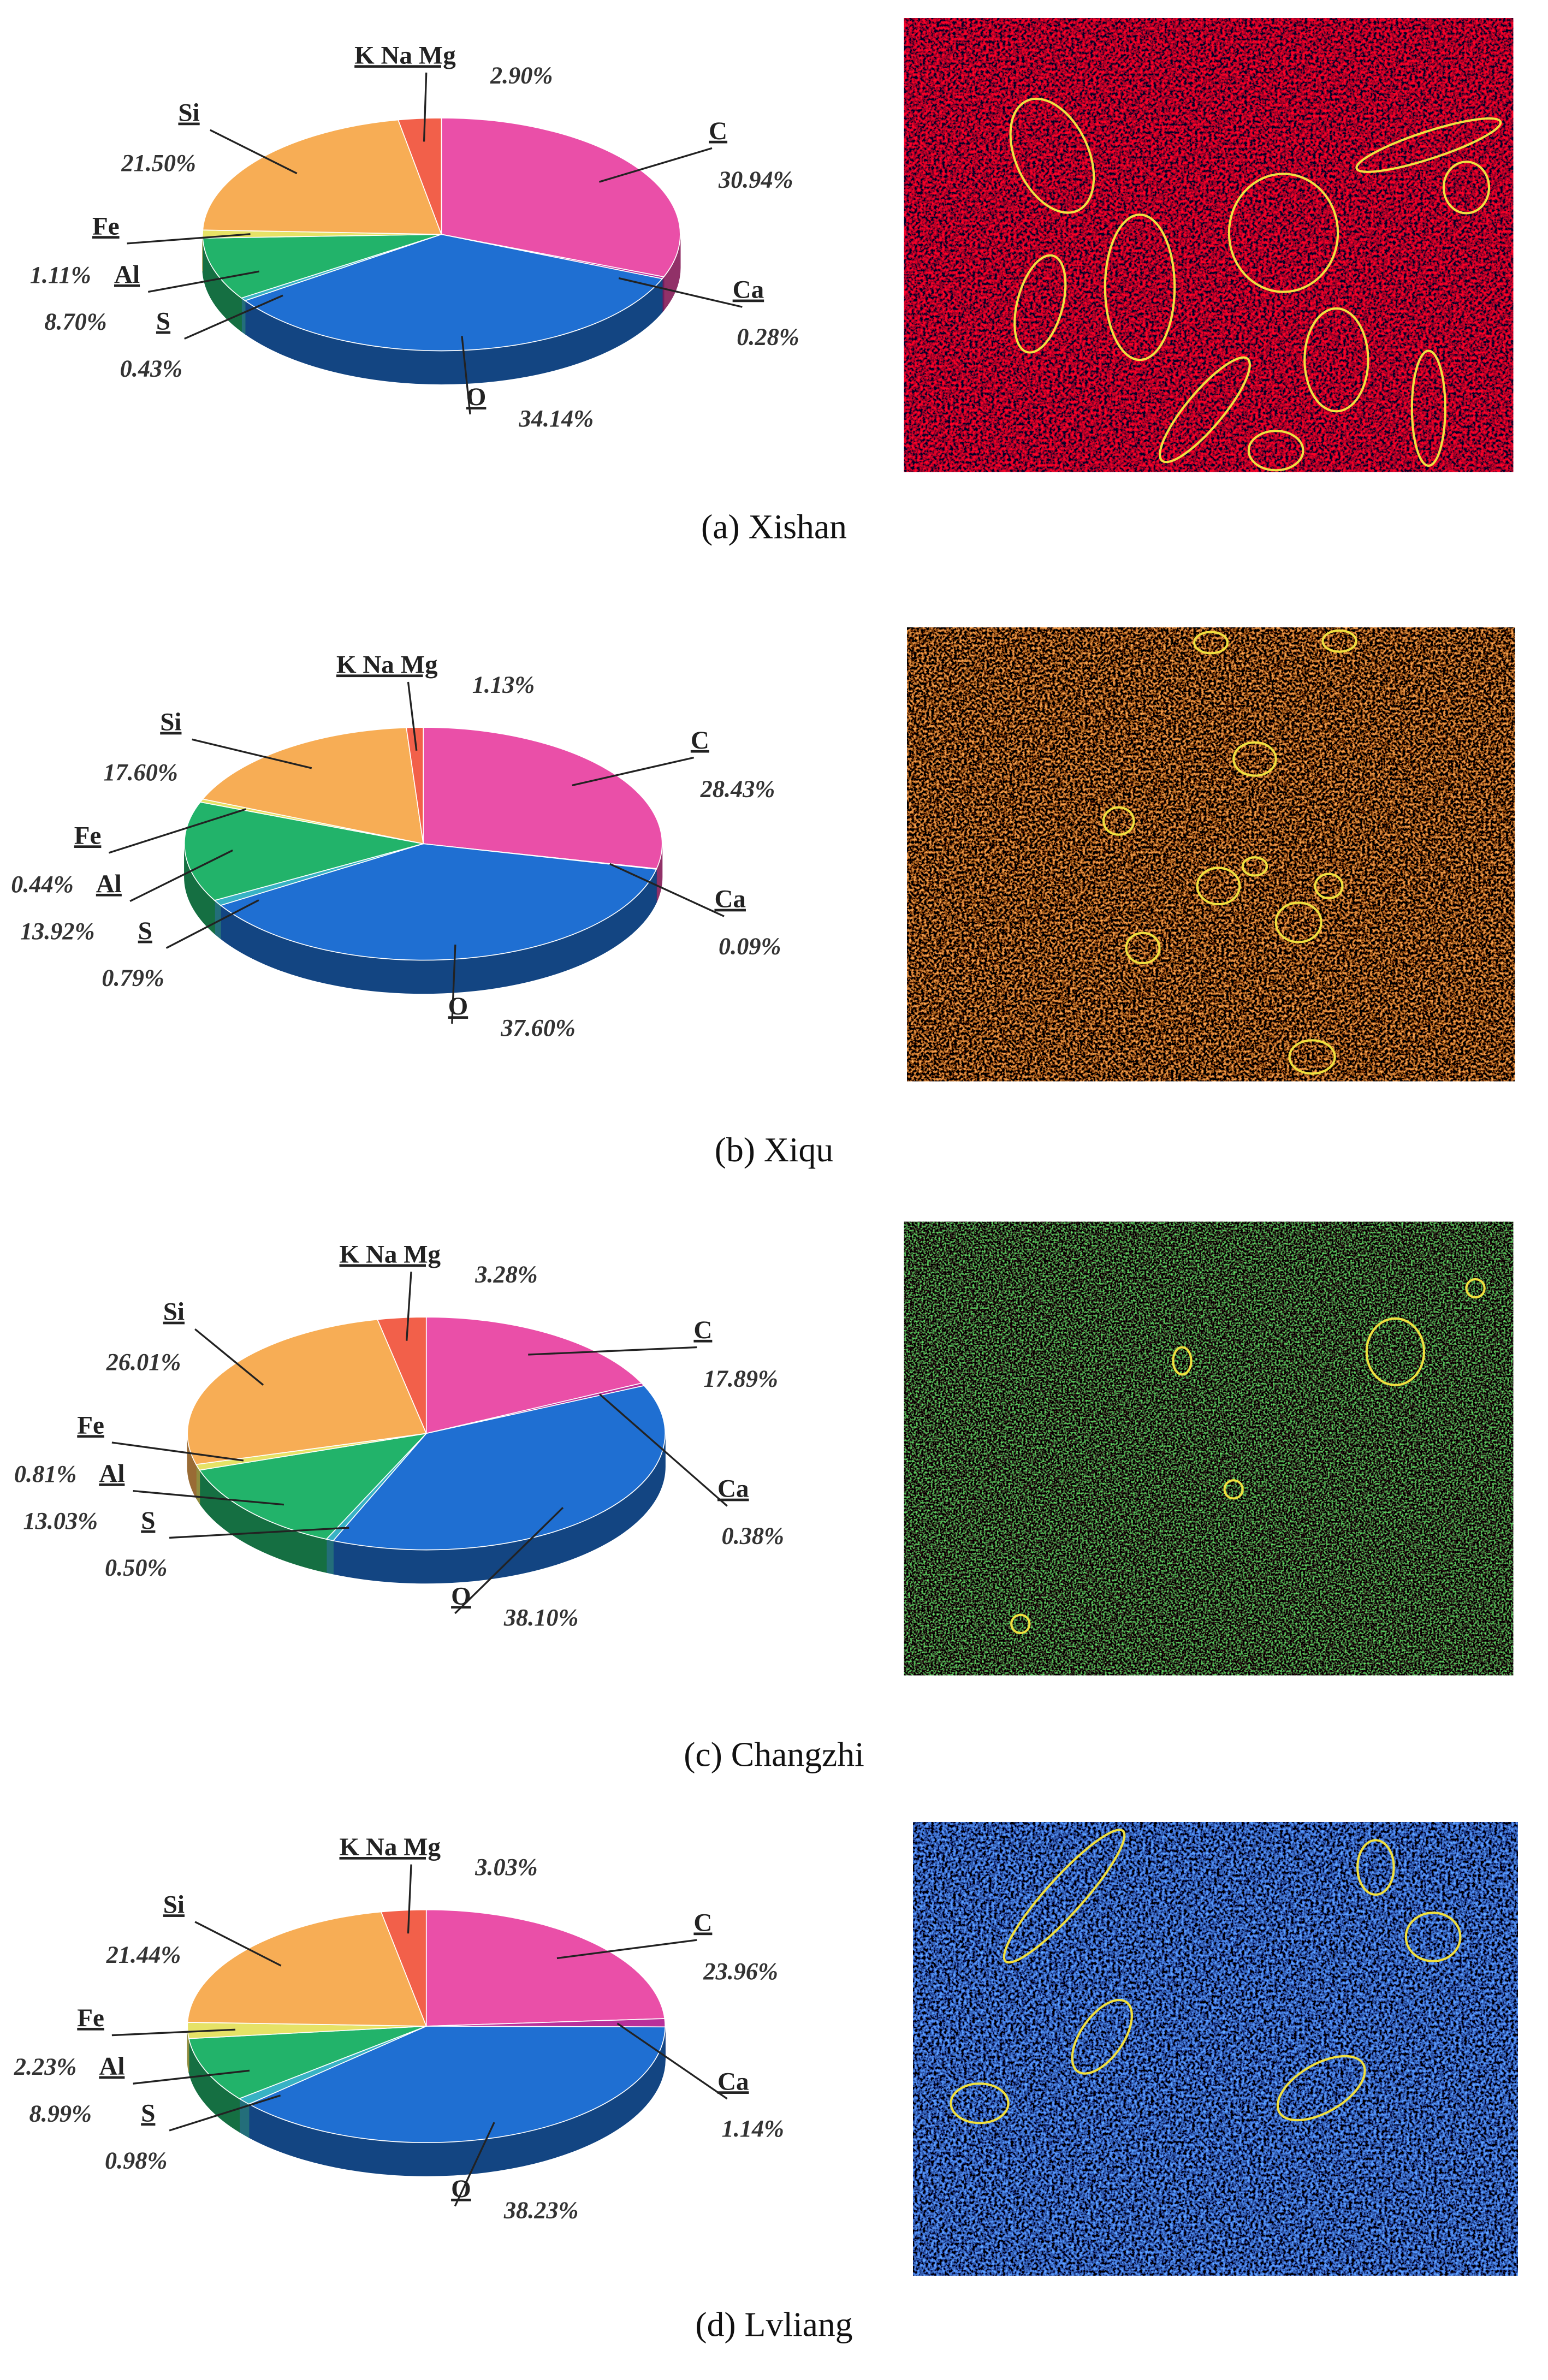  Describe the element at coordinates (750, 946) in the screenshot. I see `value-label: 0.09%` at that location.